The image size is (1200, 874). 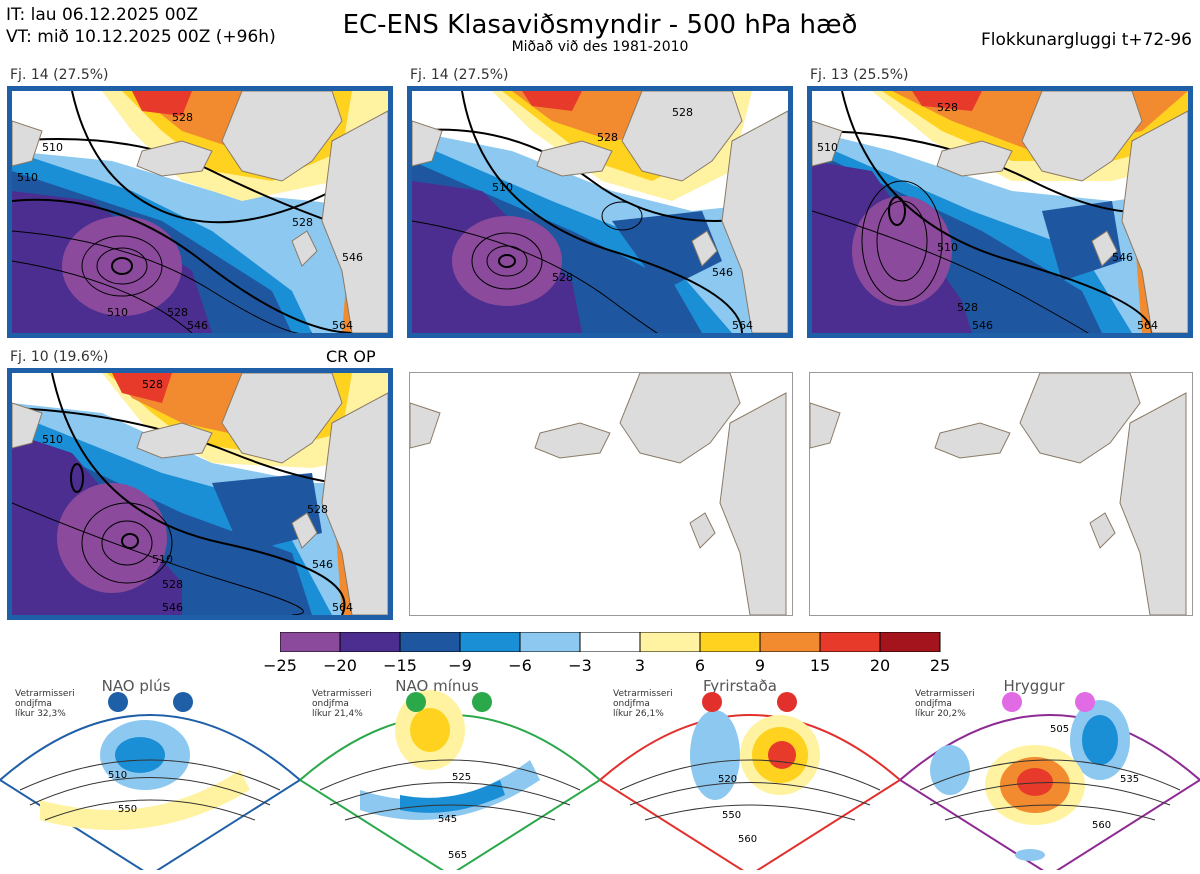 I want to click on regime-note: Vetrarmisseri ondjfma líkur 20,2%, so click(x=945, y=704).